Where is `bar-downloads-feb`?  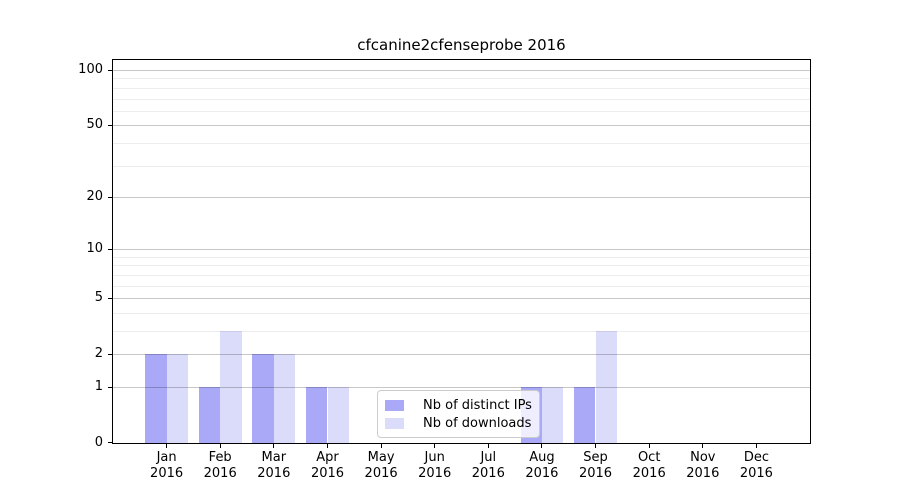
bar-downloads-feb is located at coordinates (231, 387).